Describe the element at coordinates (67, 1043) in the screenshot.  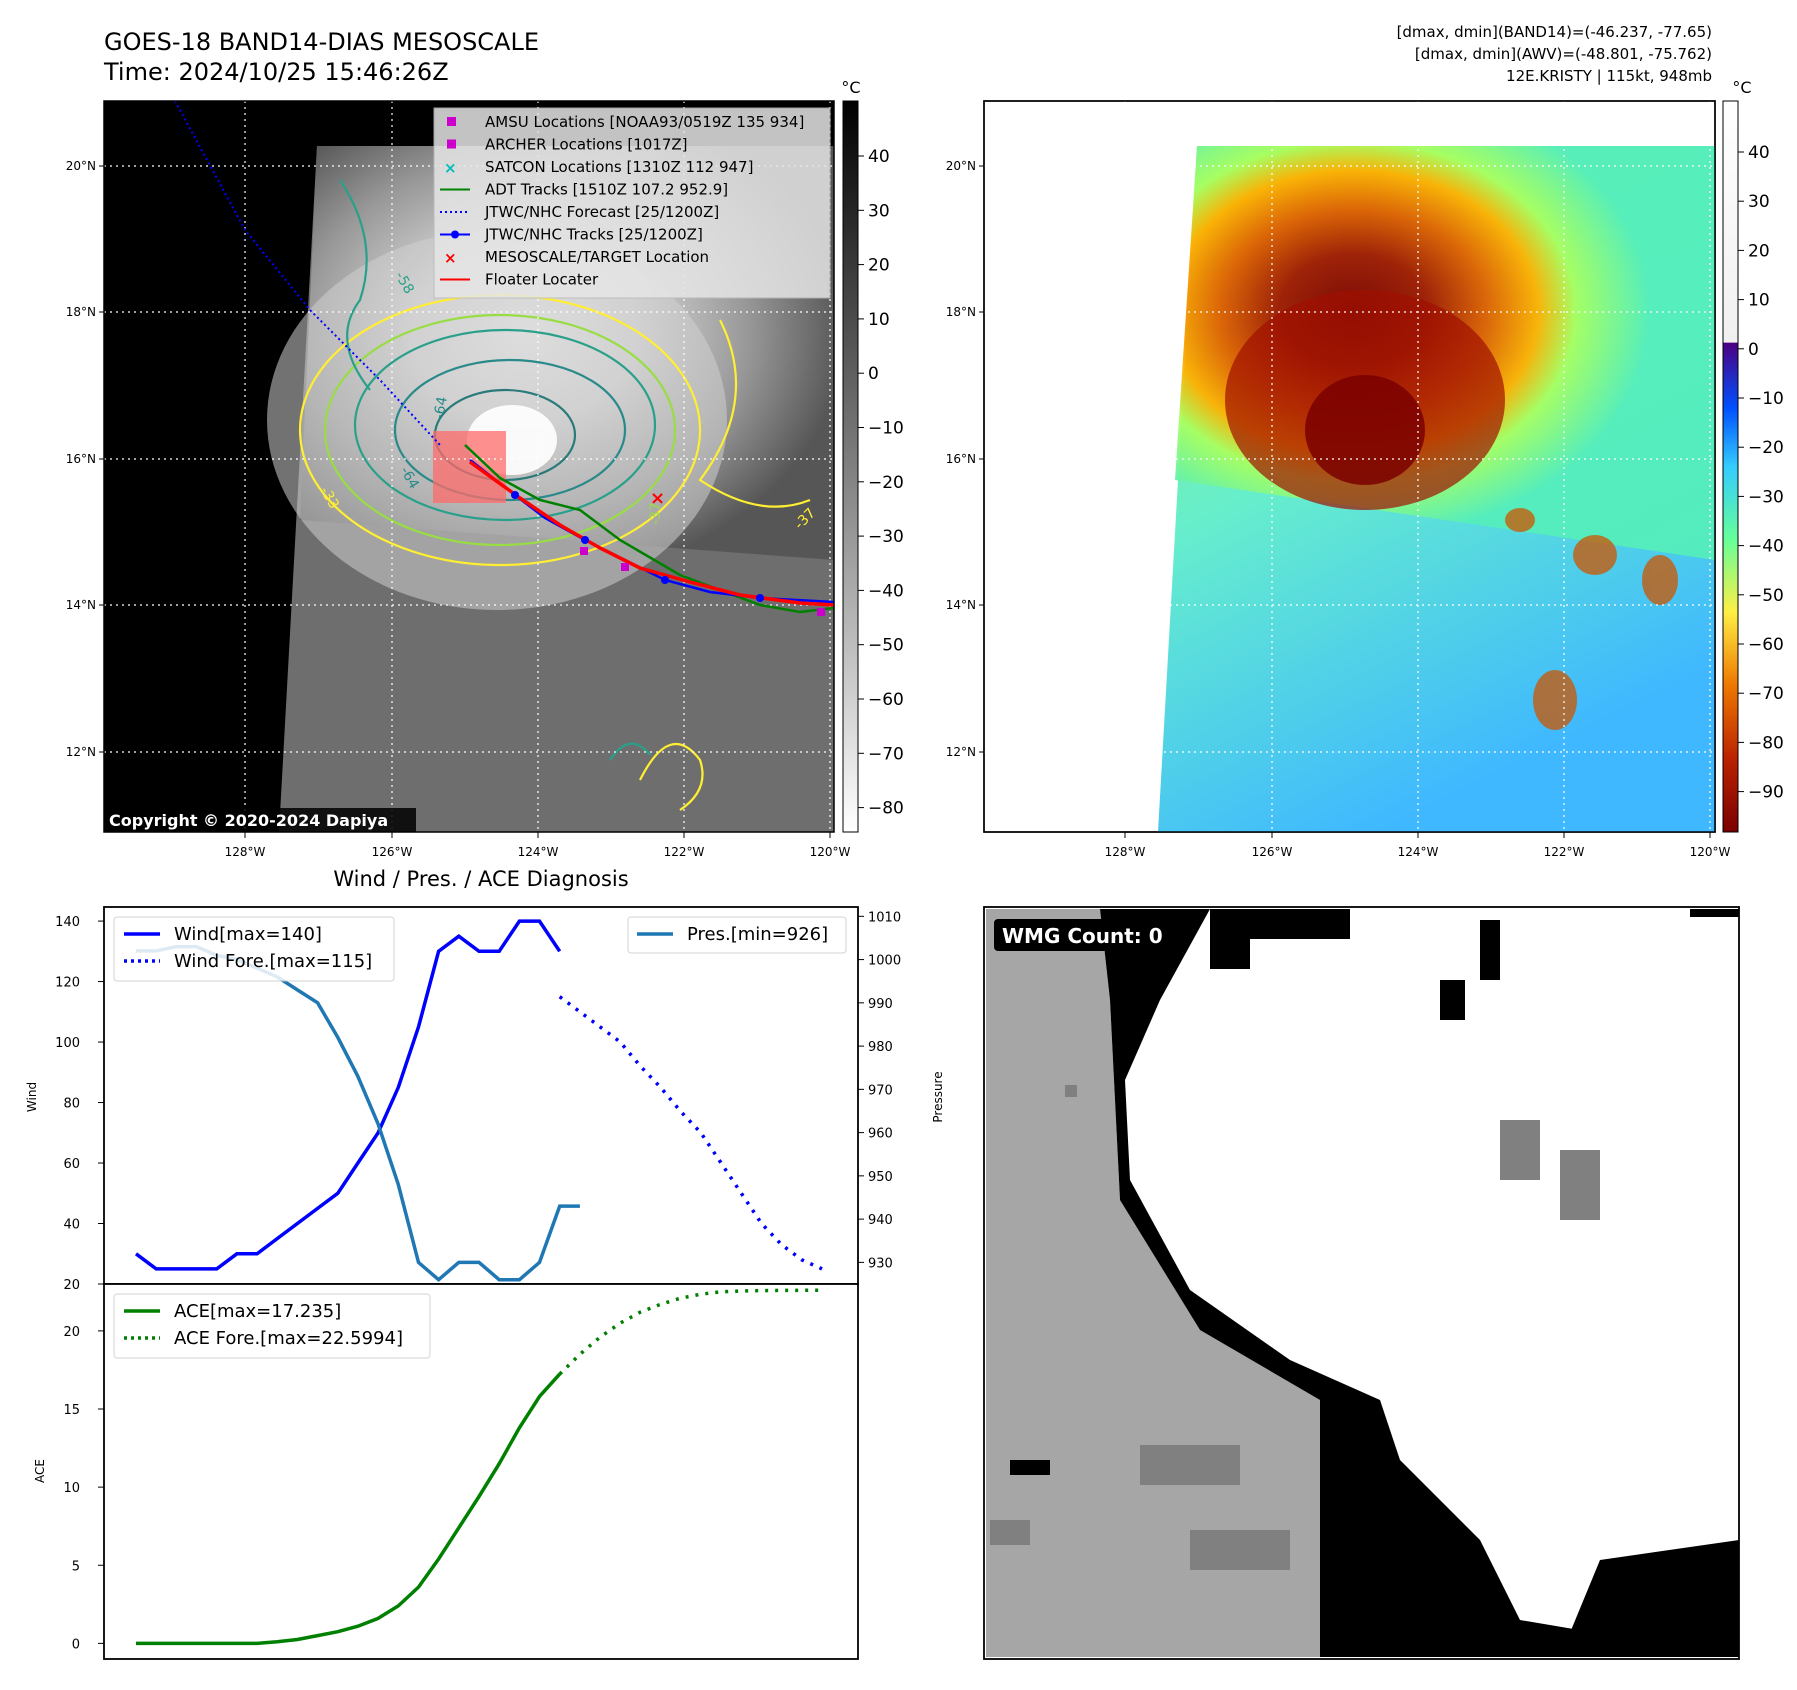
I see `wind-tick-label: 100` at that location.